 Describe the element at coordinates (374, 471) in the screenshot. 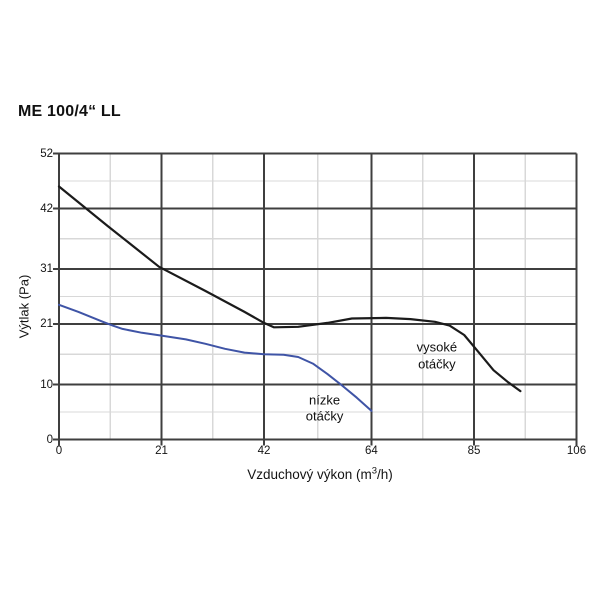

I see `x-axis-title-superscript: 3` at that location.